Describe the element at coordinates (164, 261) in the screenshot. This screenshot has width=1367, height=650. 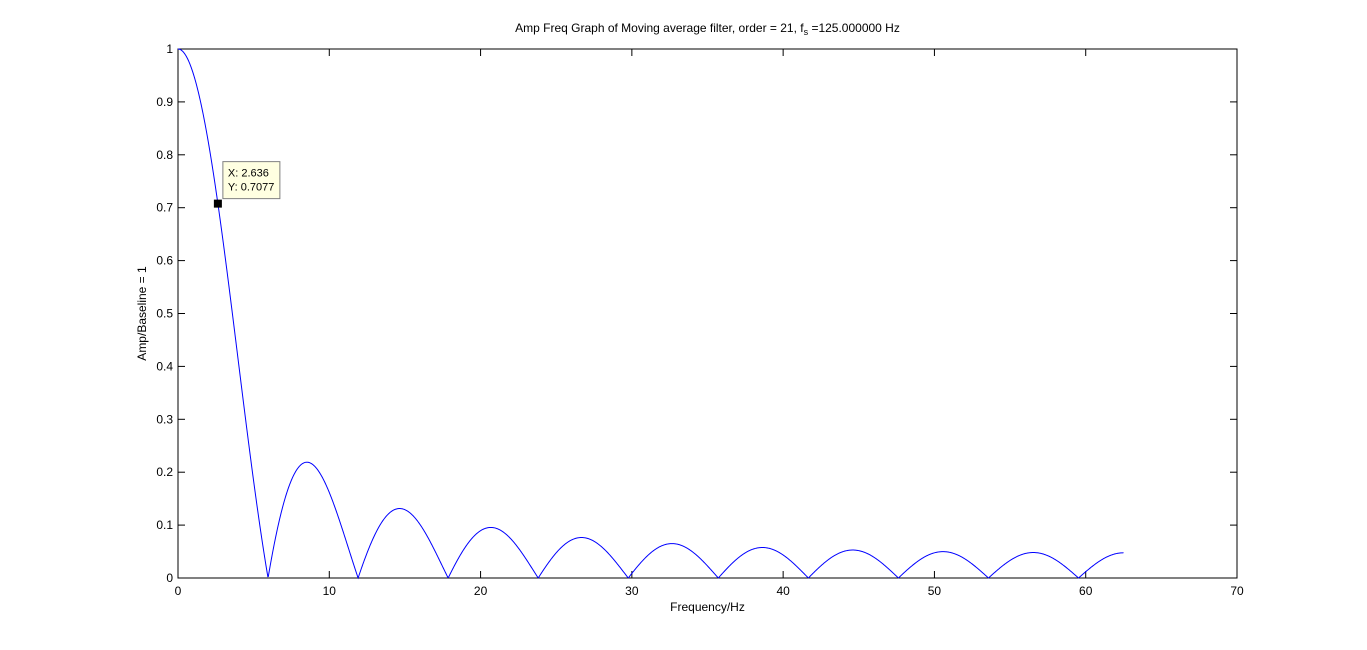
I see `y-tick-label: 0.6` at that location.